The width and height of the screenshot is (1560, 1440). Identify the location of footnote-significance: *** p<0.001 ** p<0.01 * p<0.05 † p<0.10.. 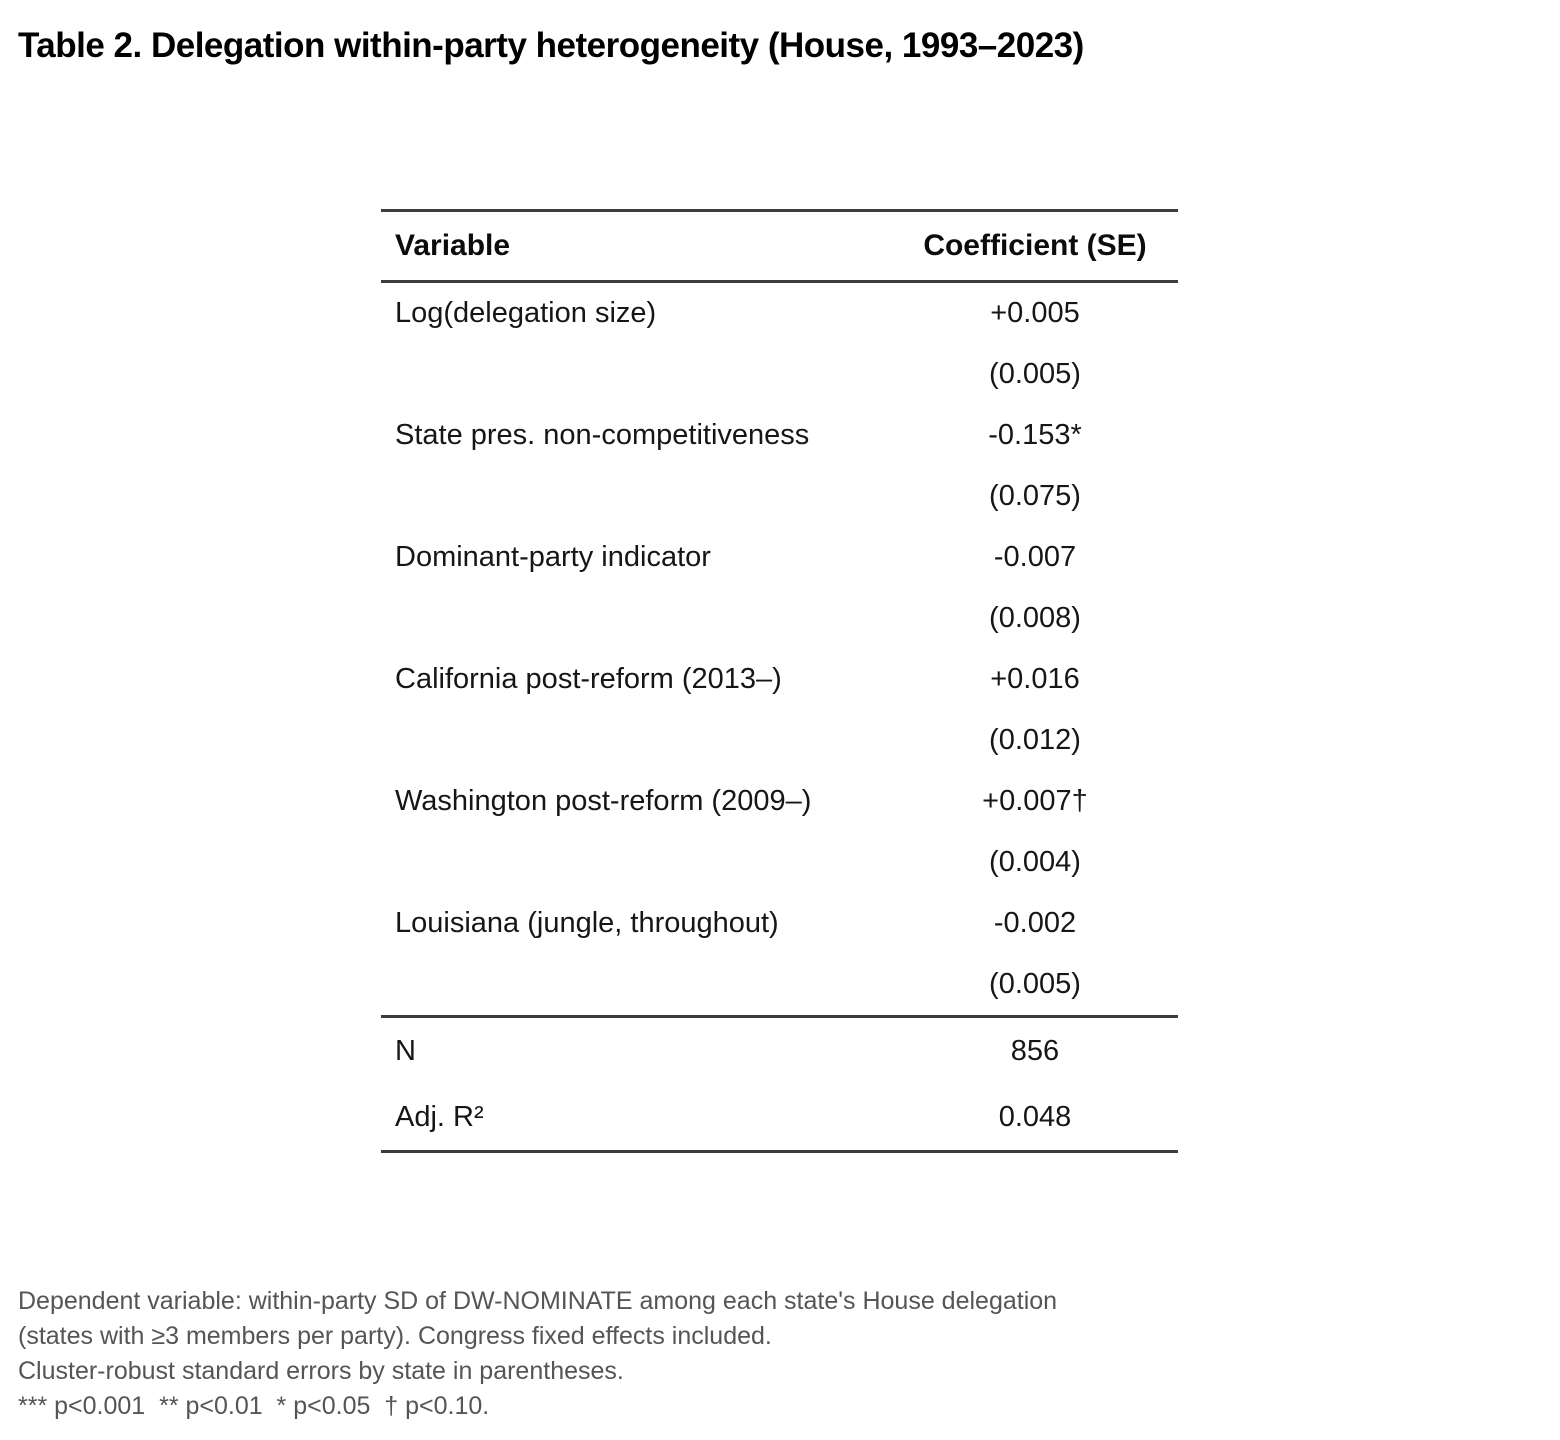
(254, 1406).